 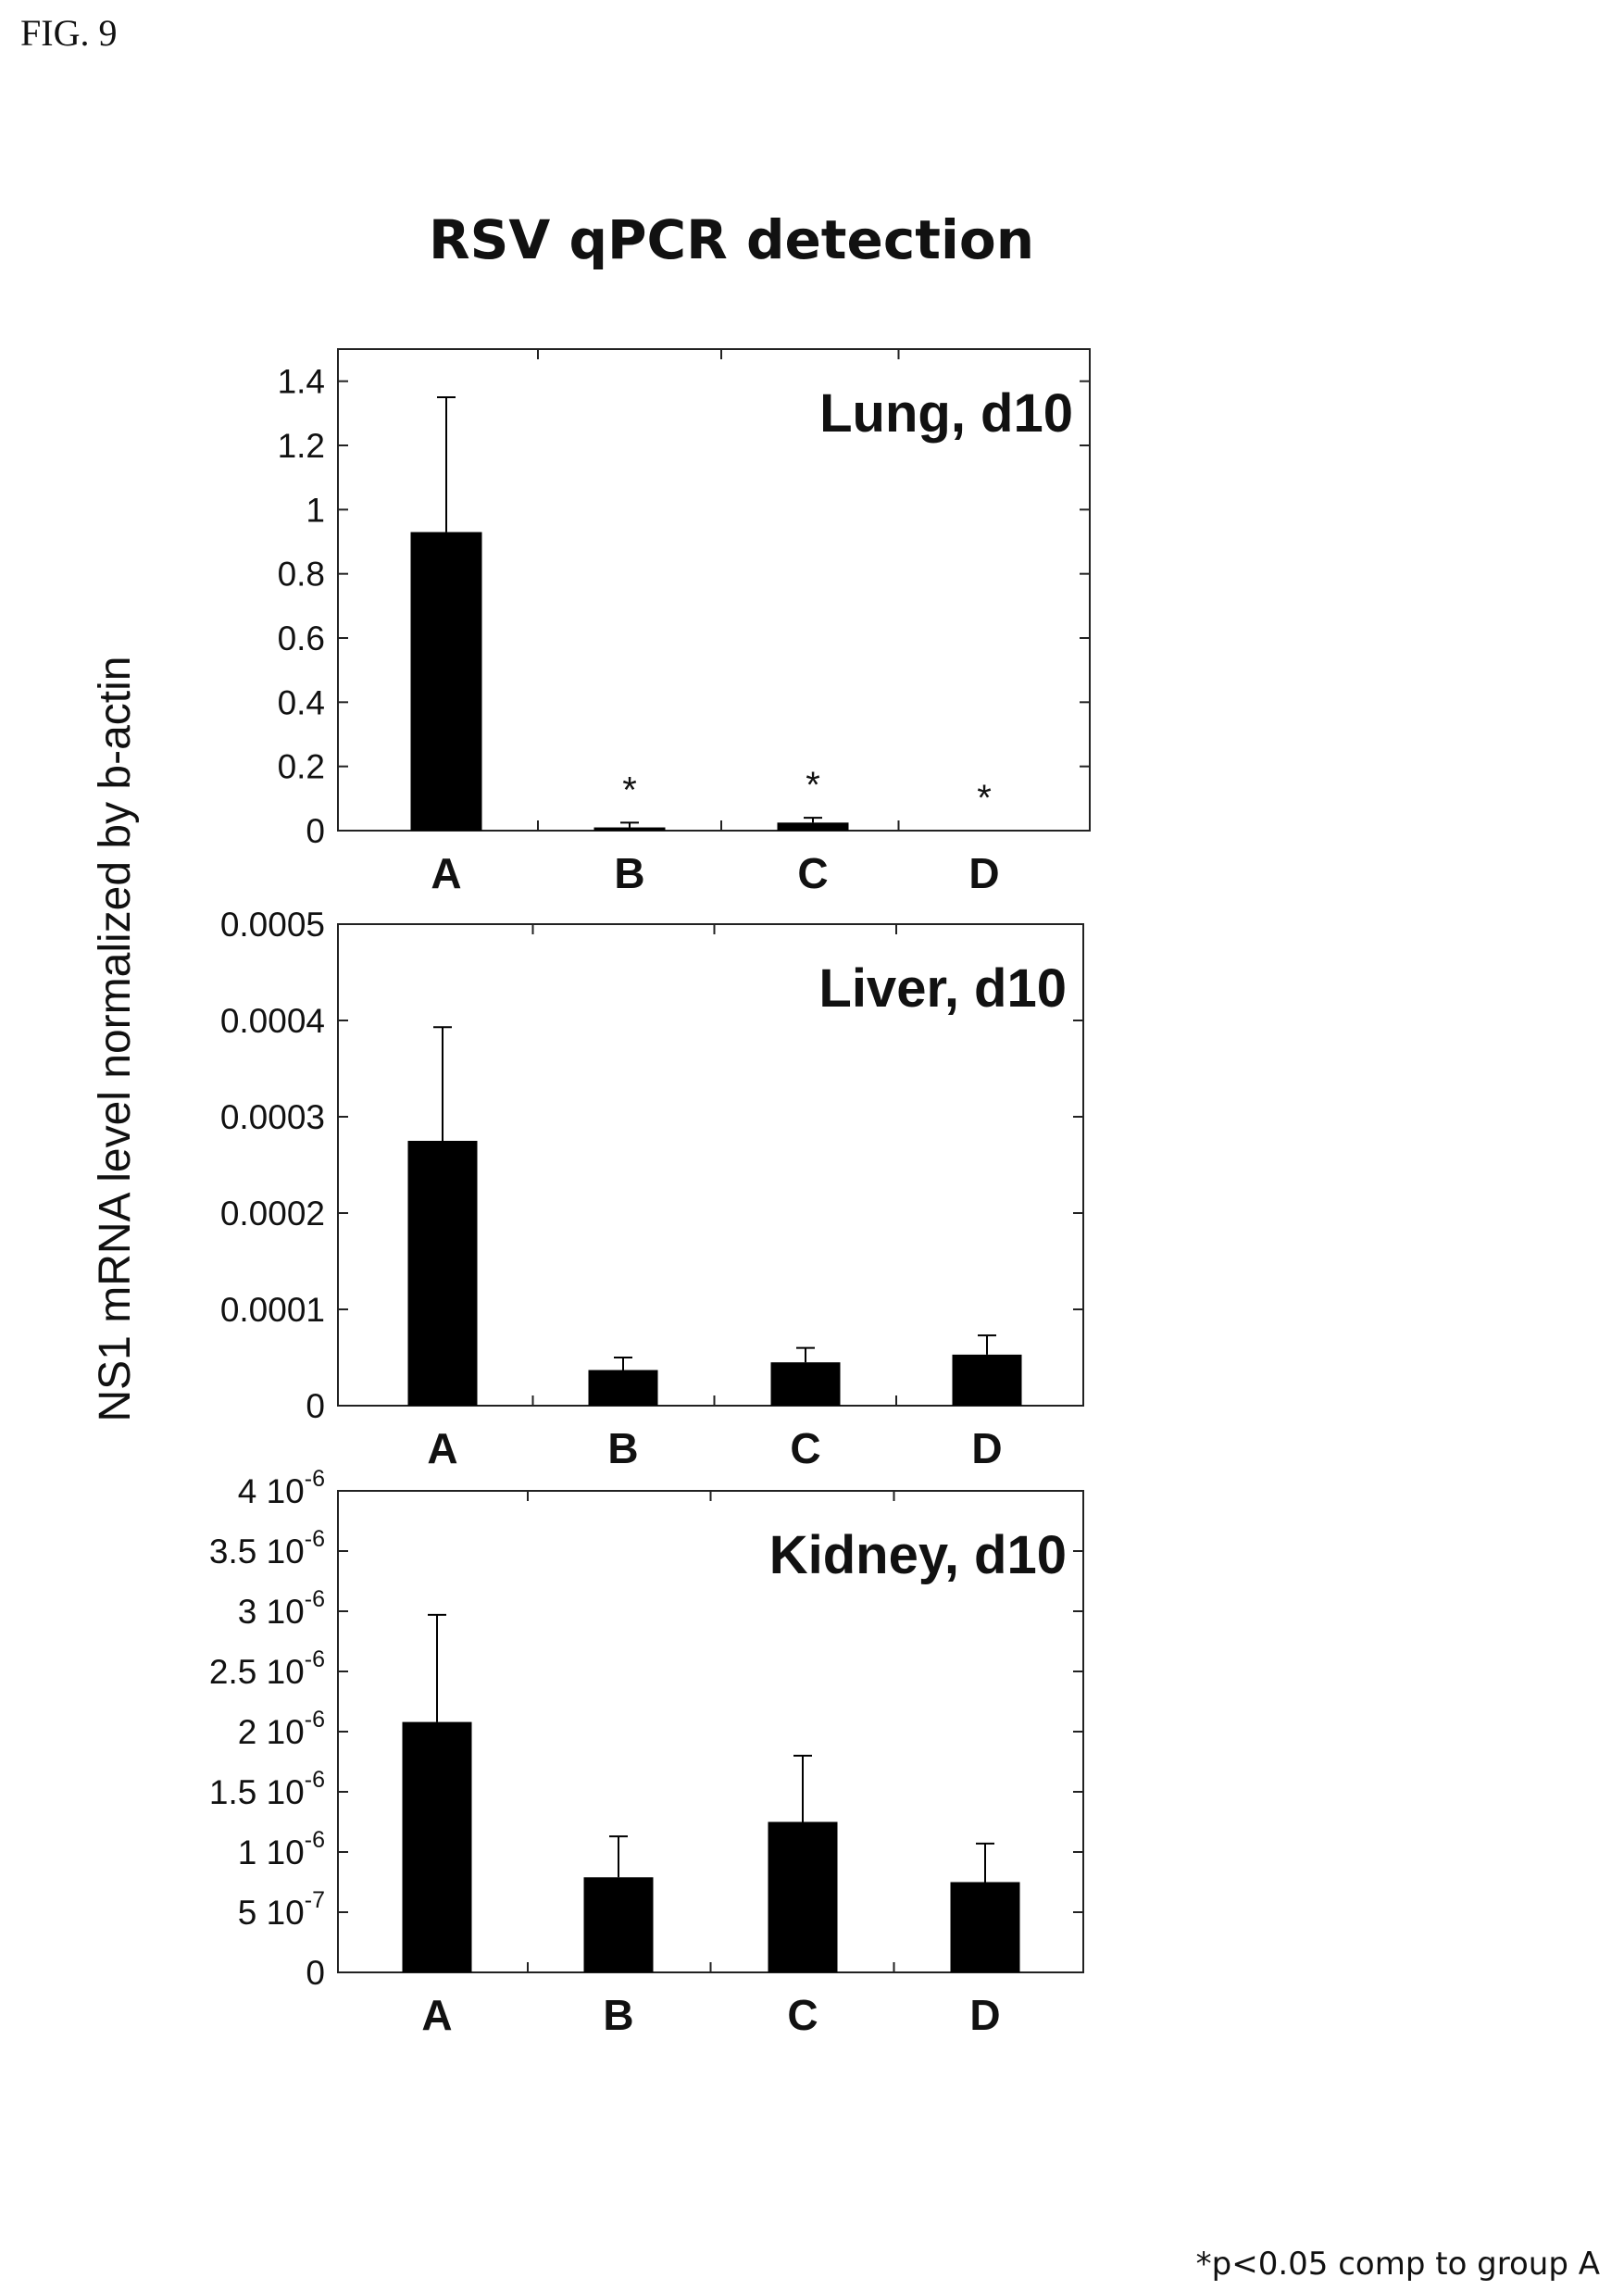 I want to click on liver-panel-title: Liver, d10, so click(x=942, y=988).